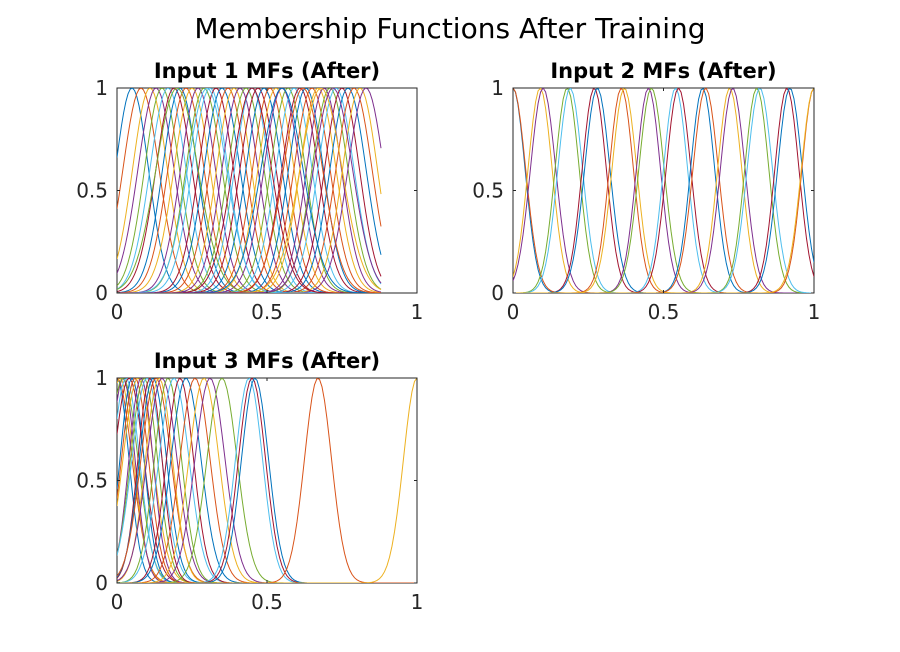 The image size is (900, 652). What do you see at coordinates (663, 71) in the screenshot?
I see `subplot-title: Input 2 MFs (After)` at bounding box center [663, 71].